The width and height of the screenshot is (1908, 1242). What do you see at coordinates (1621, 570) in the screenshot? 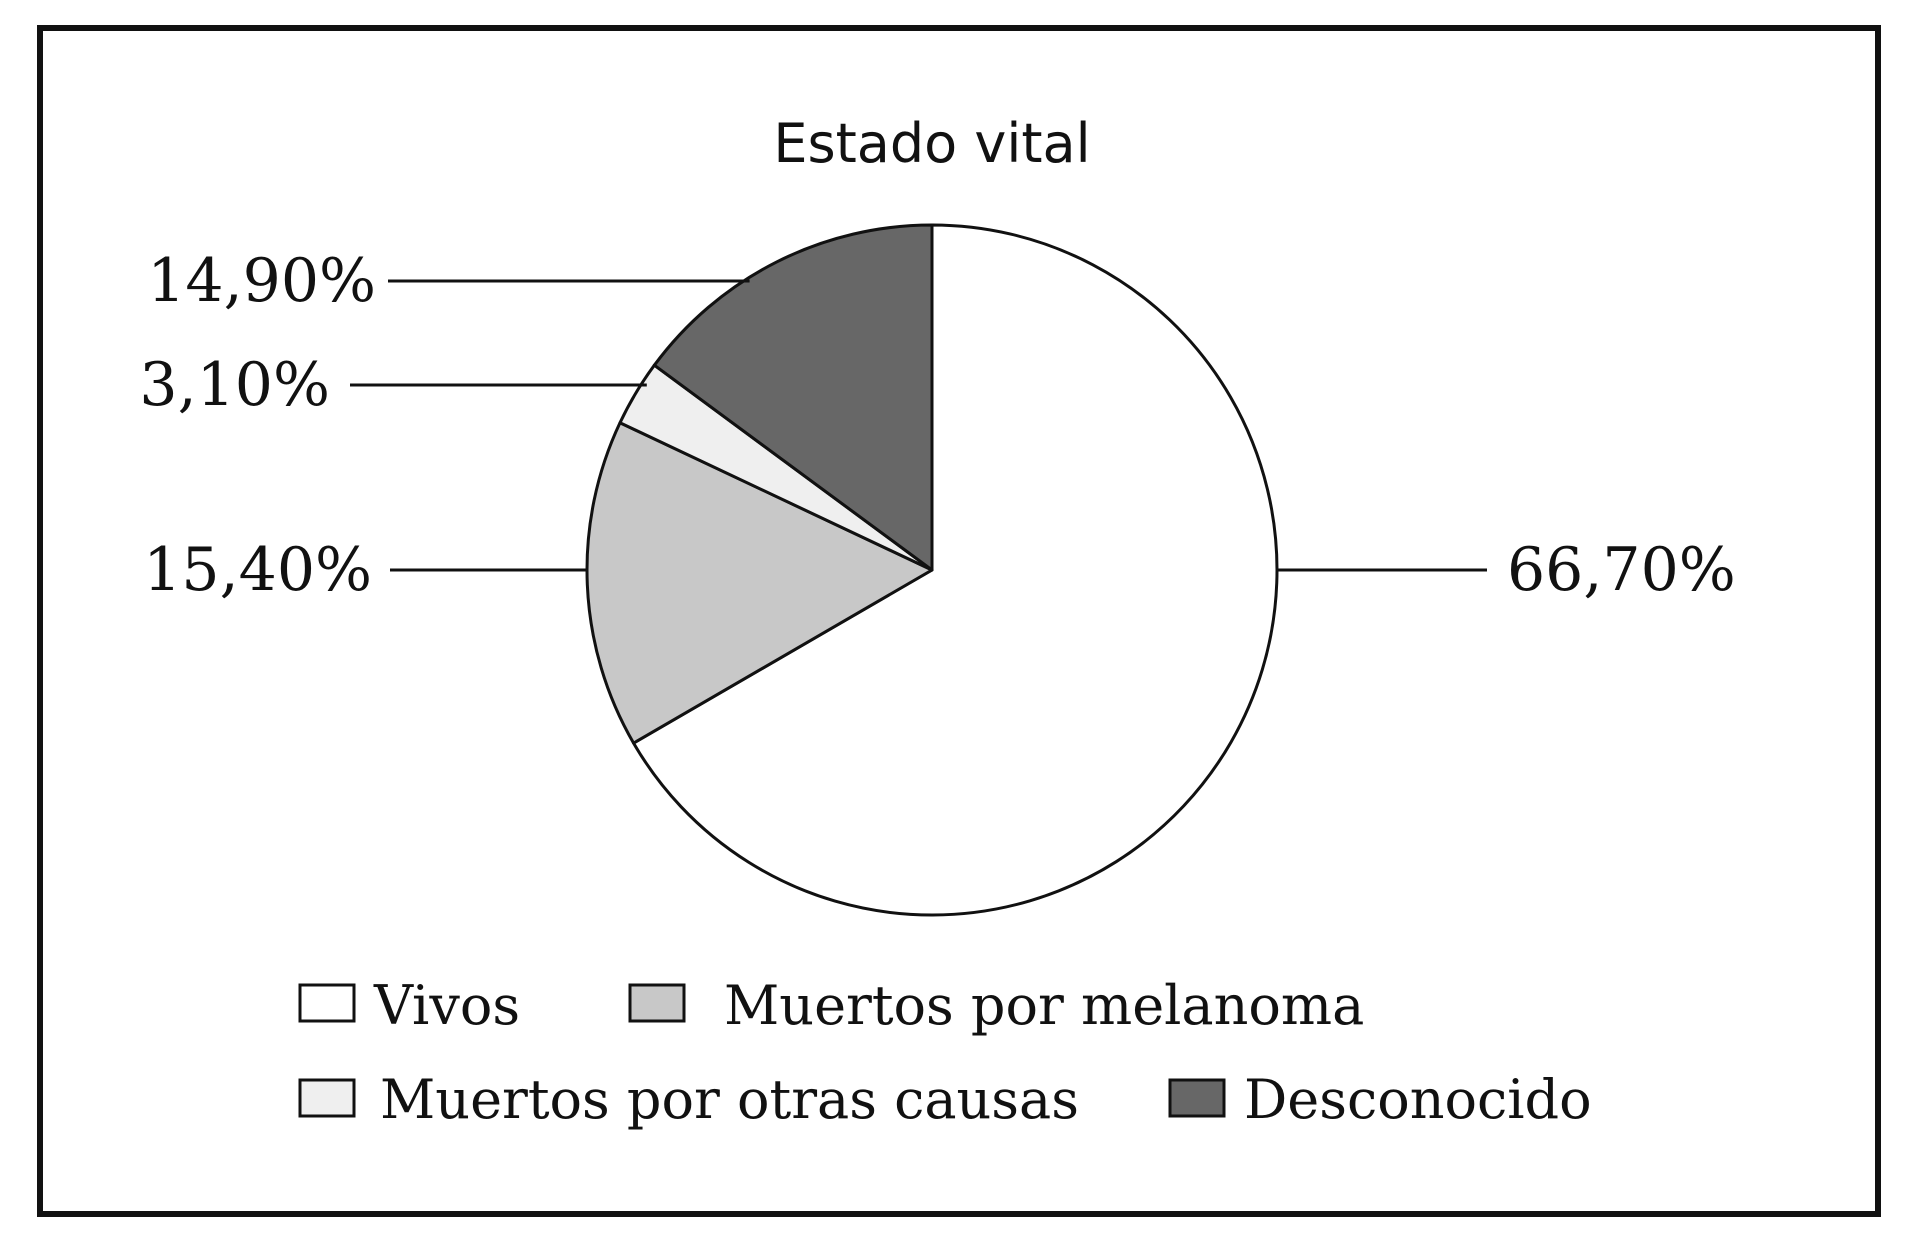
I see `slice-label-vivos: 66,70%` at bounding box center [1621, 570].